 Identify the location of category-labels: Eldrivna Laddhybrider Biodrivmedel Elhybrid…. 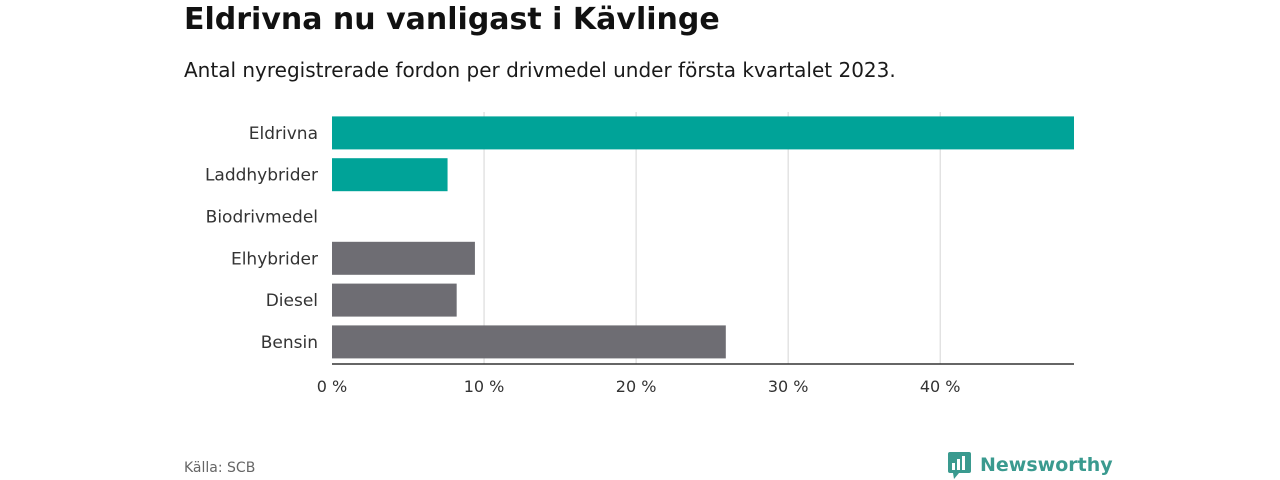
(261, 238).